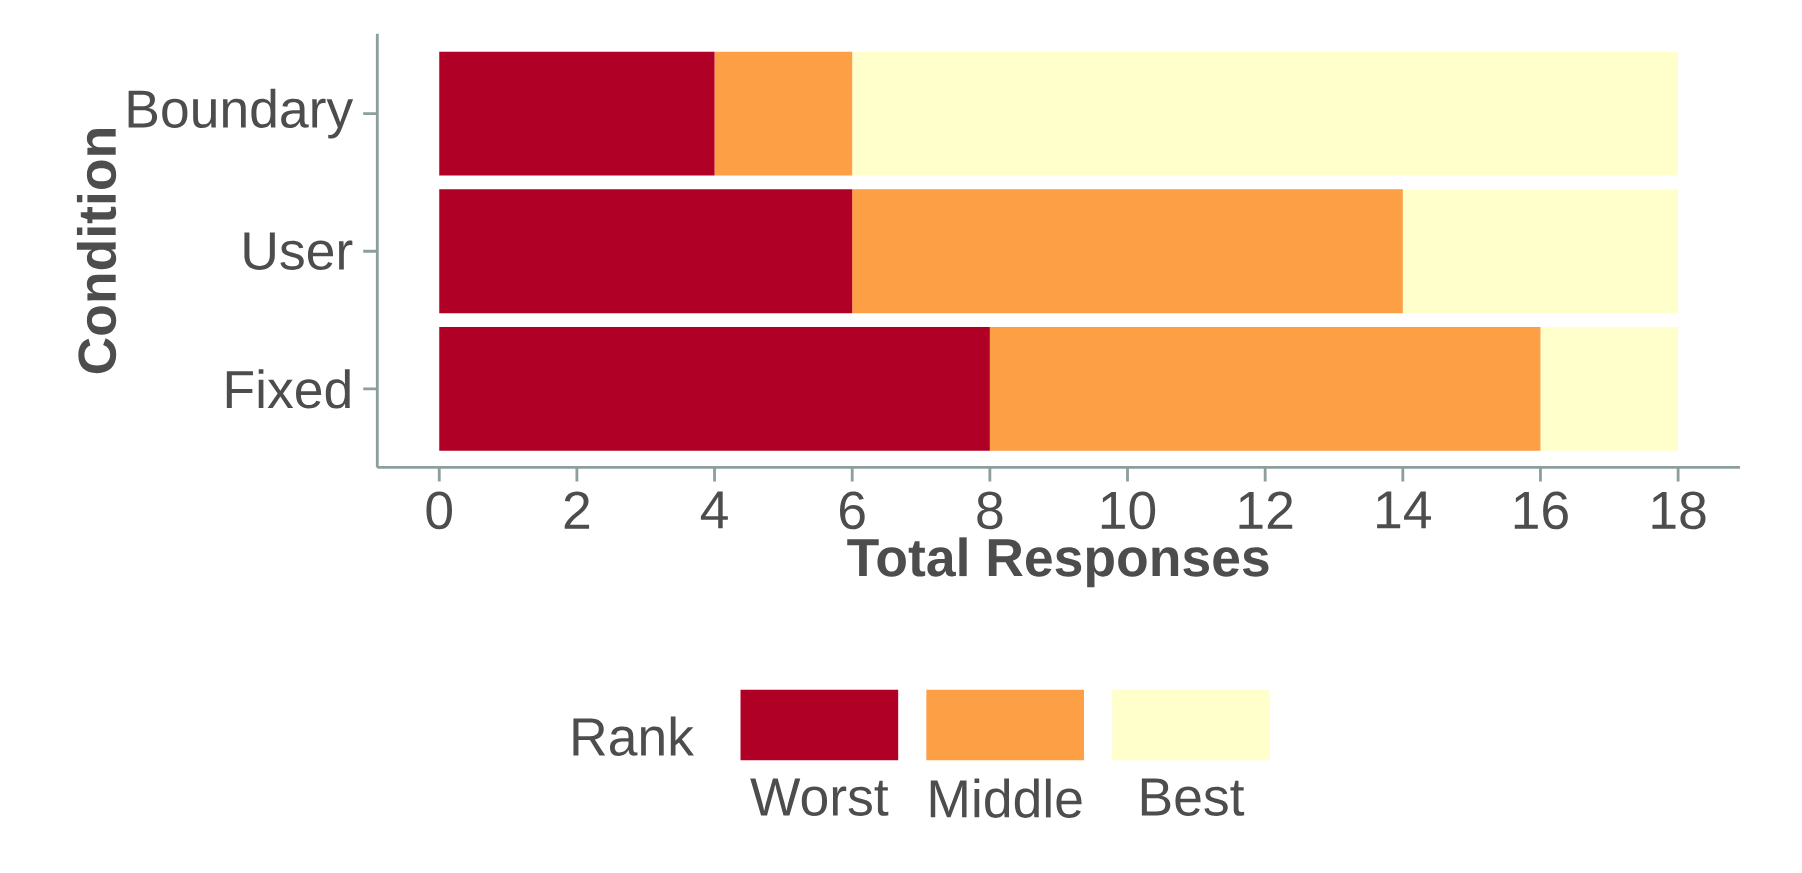 The image size is (1802, 873). What do you see at coordinates (990, 510) in the screenshot?
I see `x-tick-label: 8` at bounding box center [990, 510].